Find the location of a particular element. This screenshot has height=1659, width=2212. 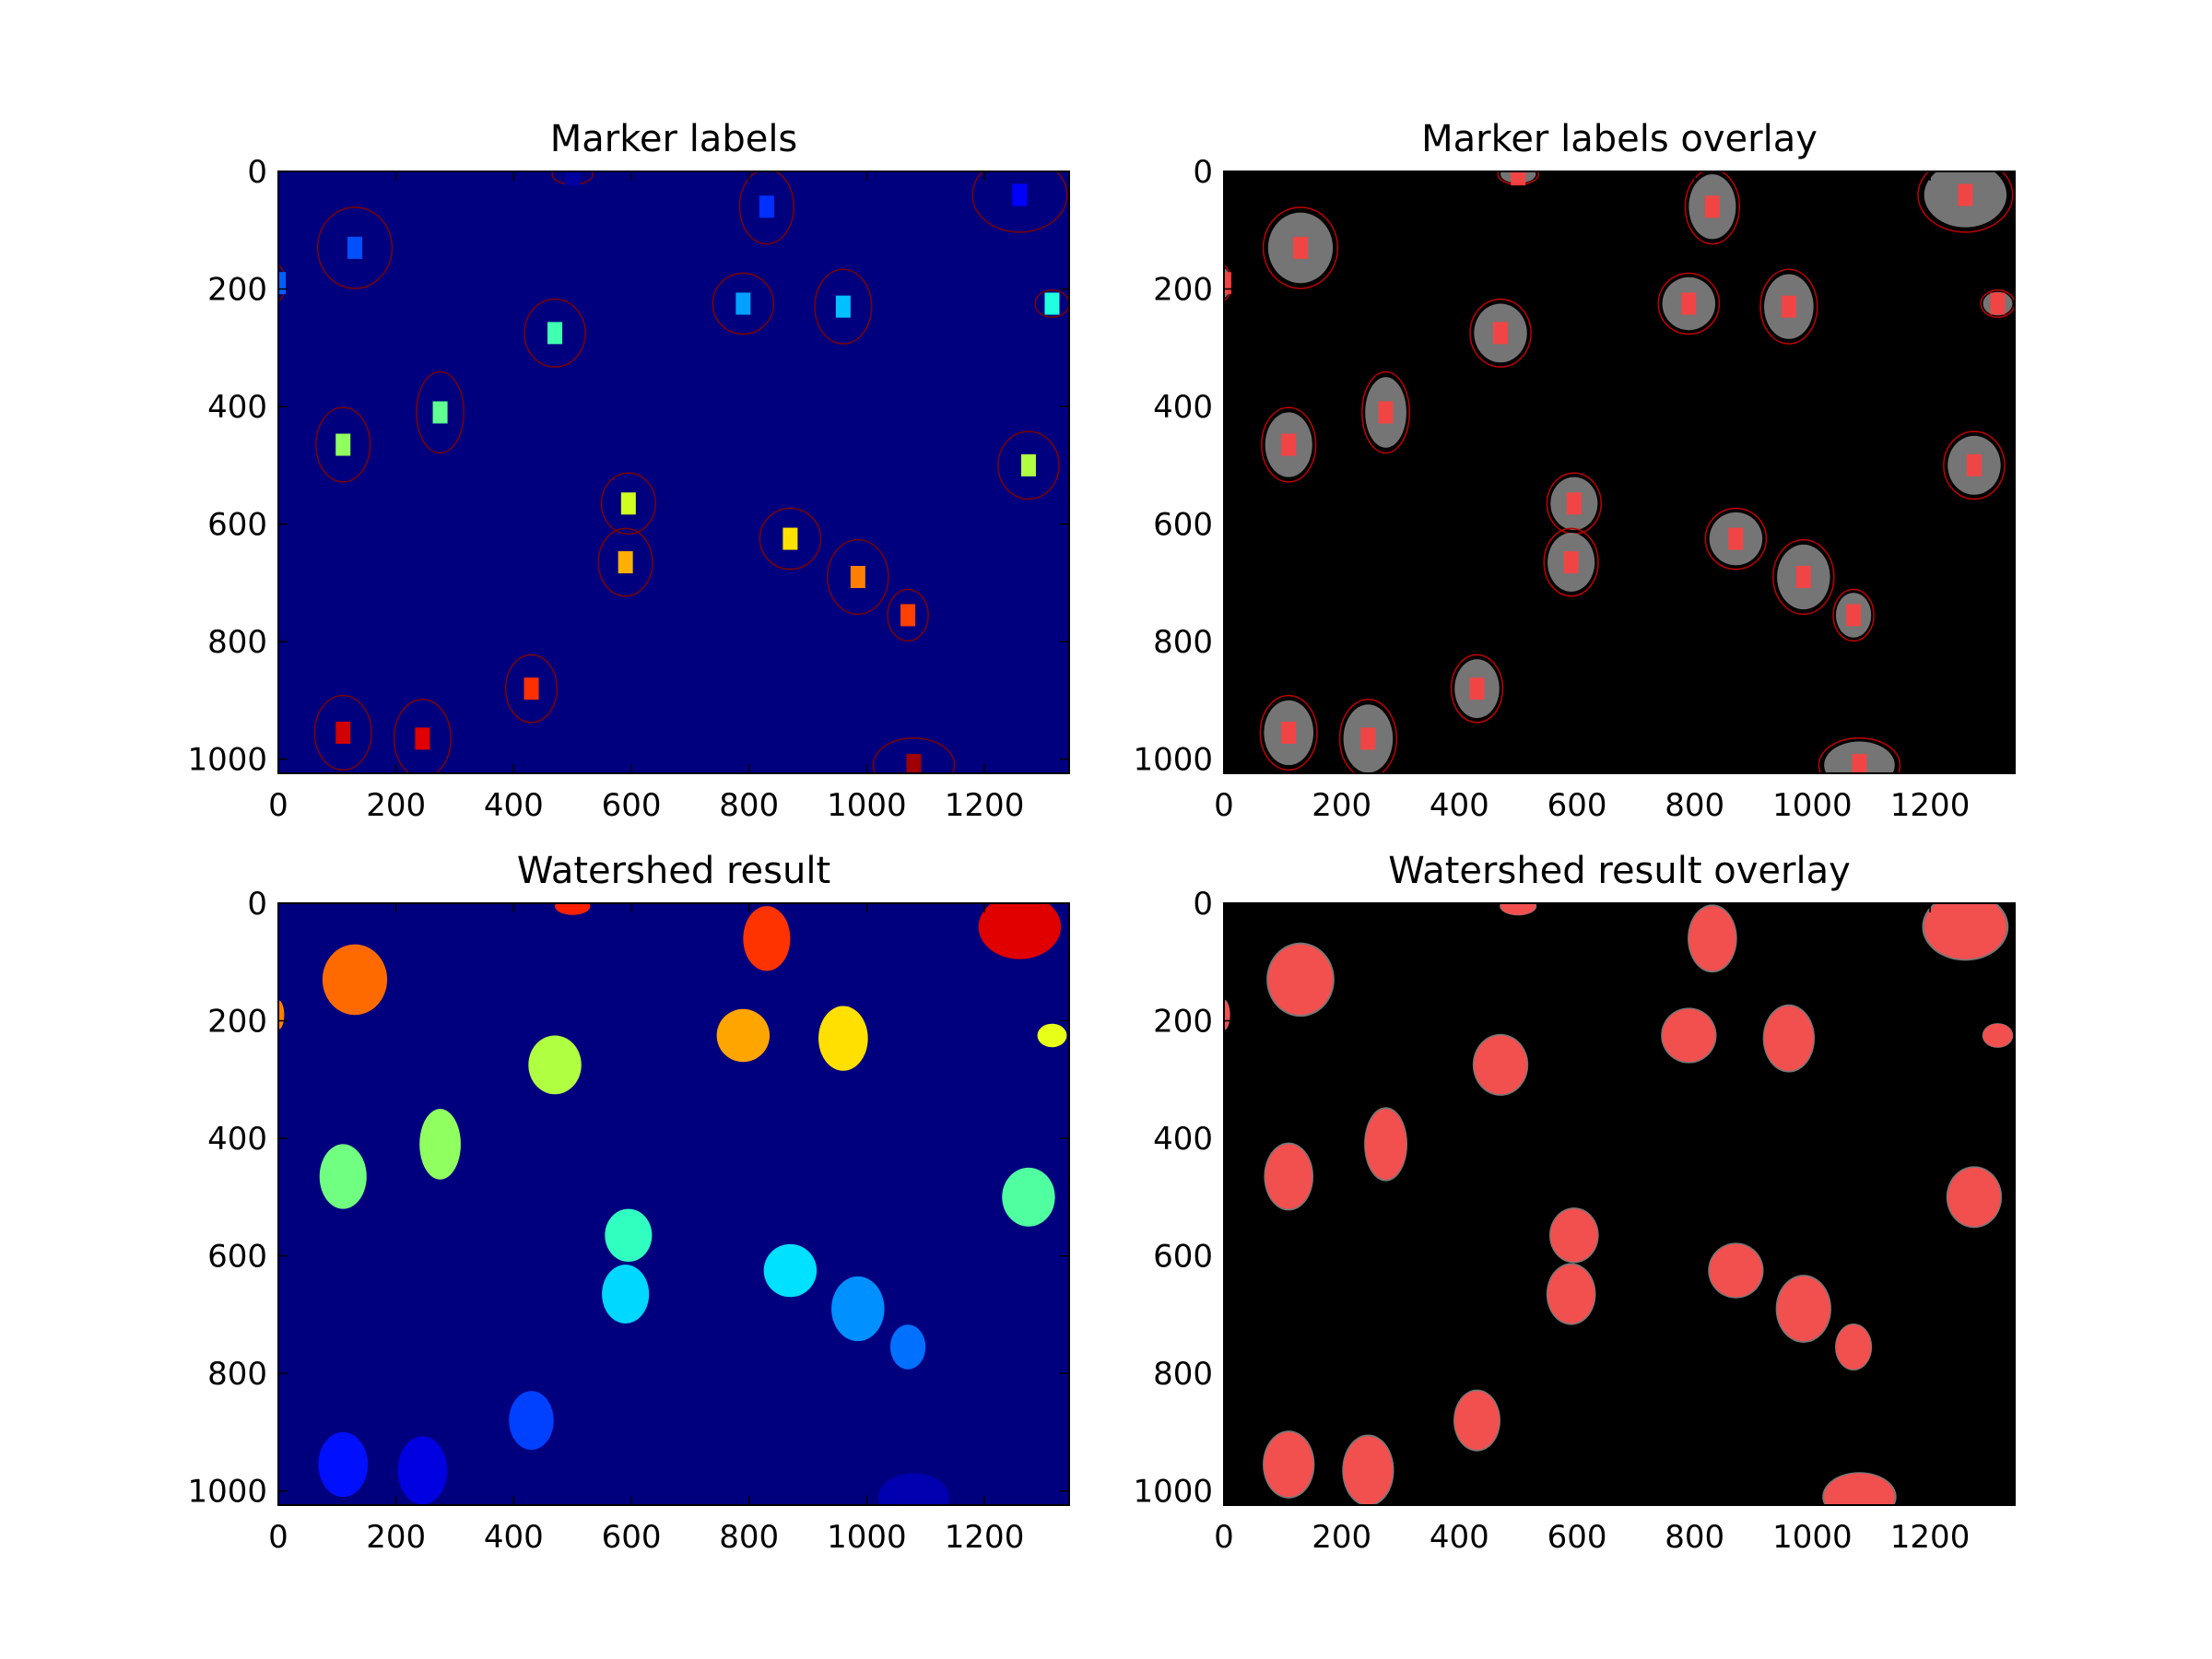

y-tick-label: 1000 is located at coordinates (227, 1492).